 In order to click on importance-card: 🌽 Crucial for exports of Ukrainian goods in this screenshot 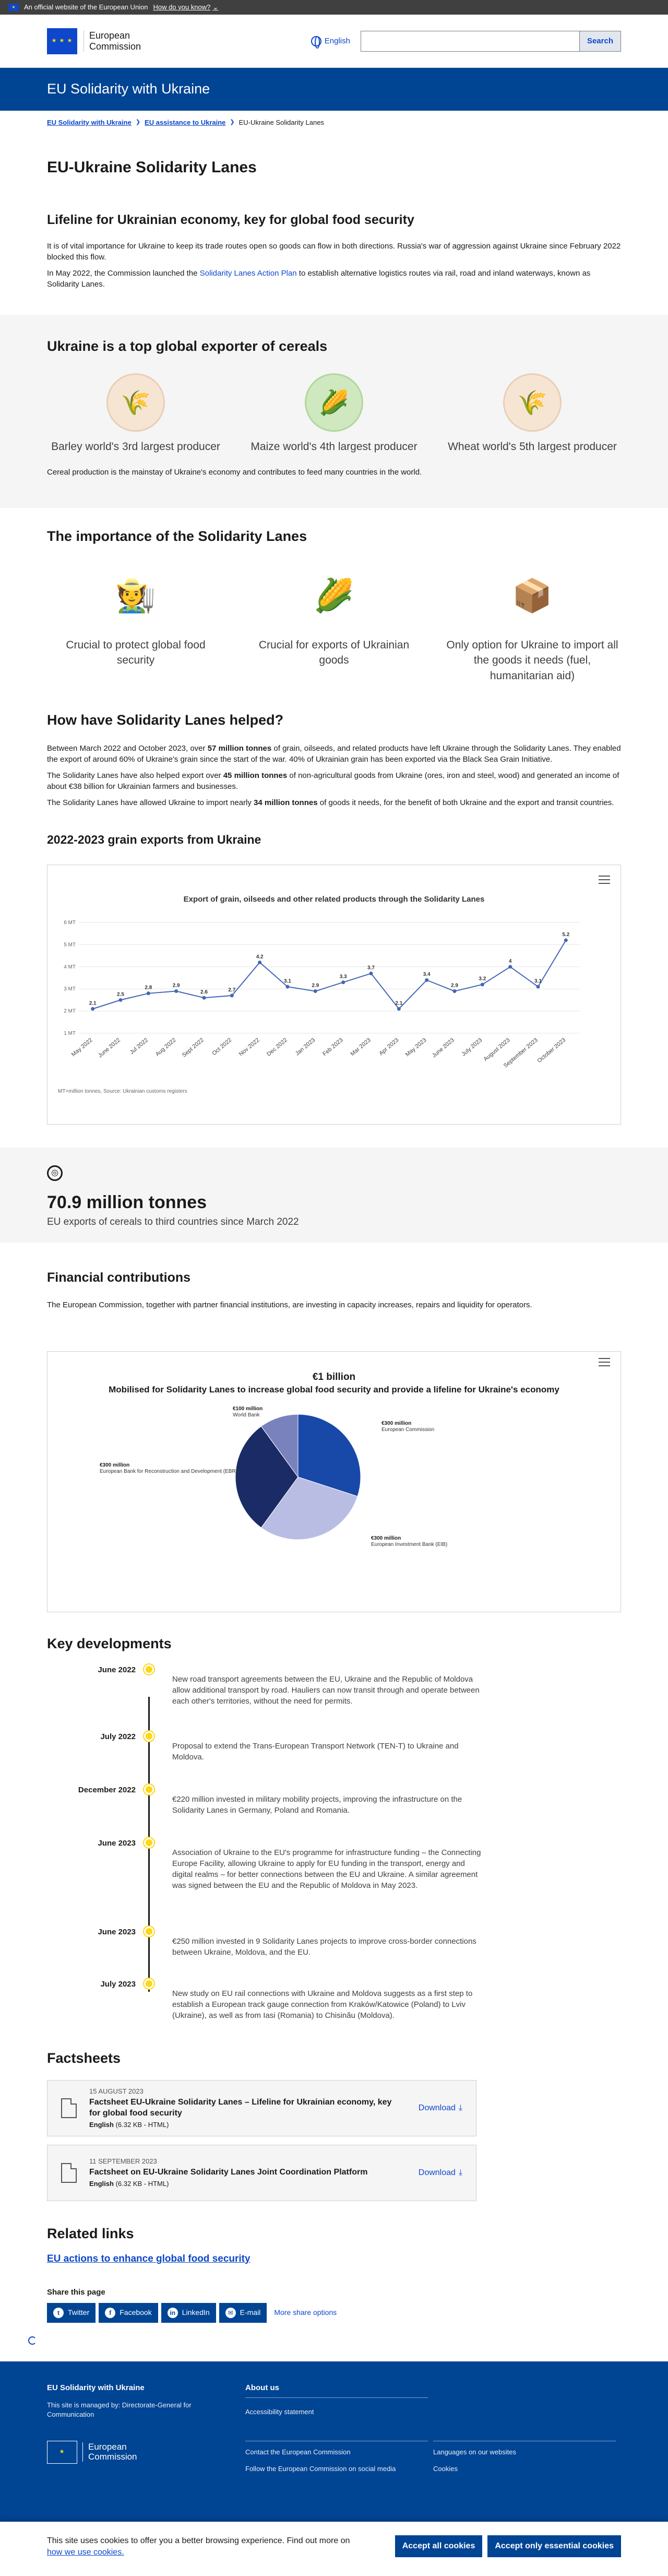, I will do `click(334, 622)`.